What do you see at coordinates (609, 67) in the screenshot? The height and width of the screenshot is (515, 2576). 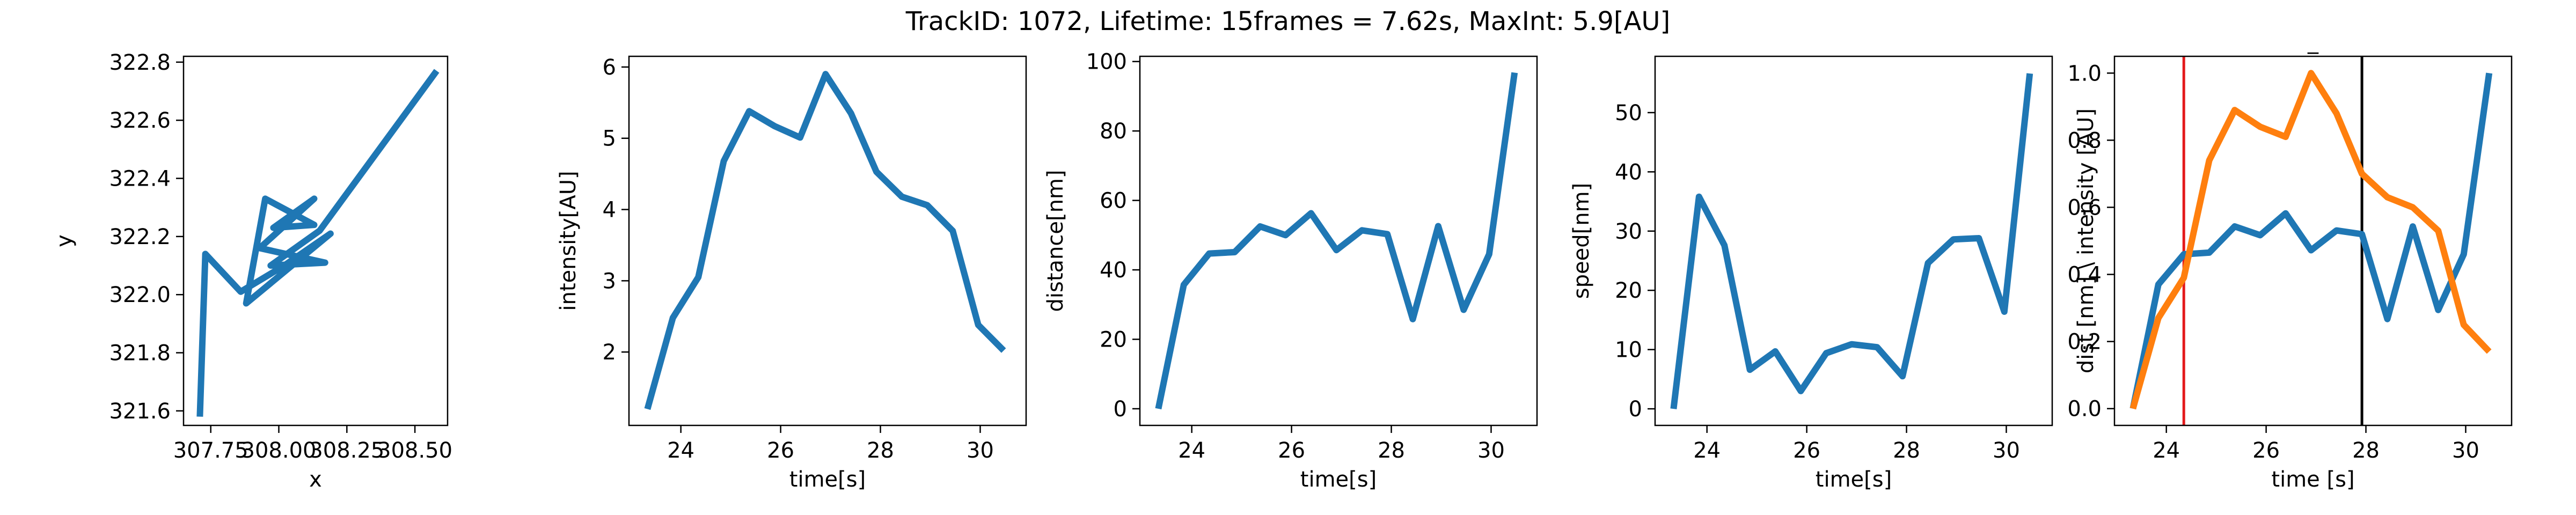 I see `y-tick-label: 6` at bounding box center [609, 67].